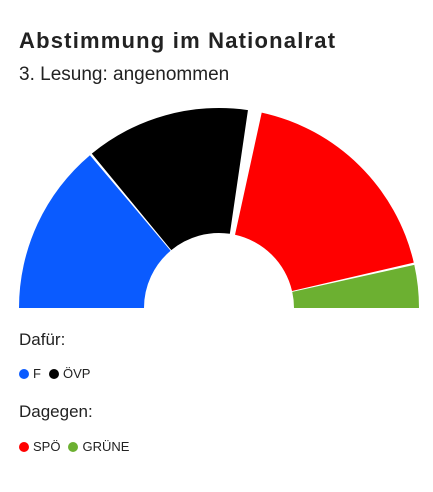 The width and height of the screenshot is (433, 492). I want to click on legend-for: F ÖVP, so click(58, 373).